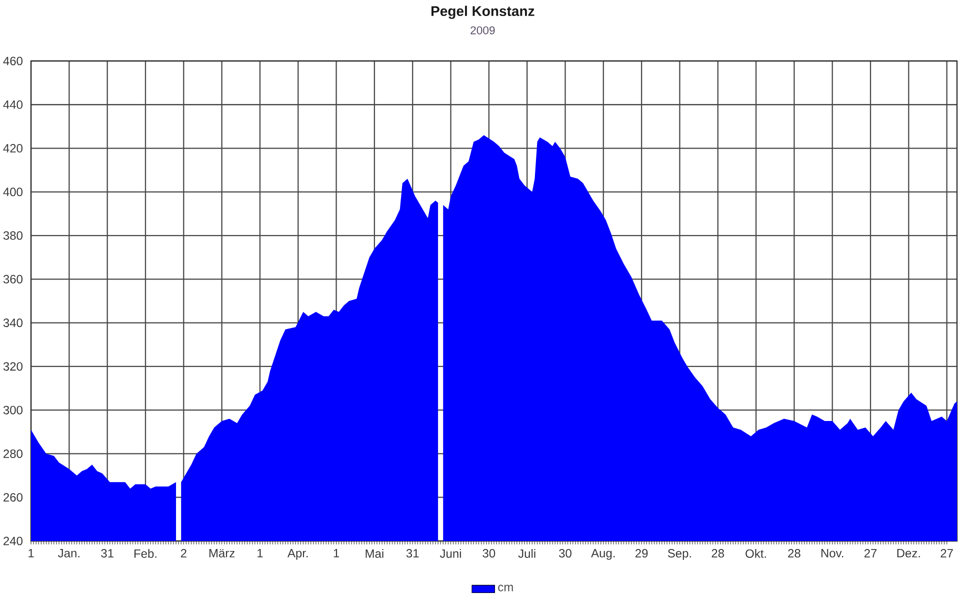 The width and height of the screenshot is (960, 599). Describe the element at coordinates (482, 30) in the screenshot. I see `chart-subtitle: 2009` at that location.